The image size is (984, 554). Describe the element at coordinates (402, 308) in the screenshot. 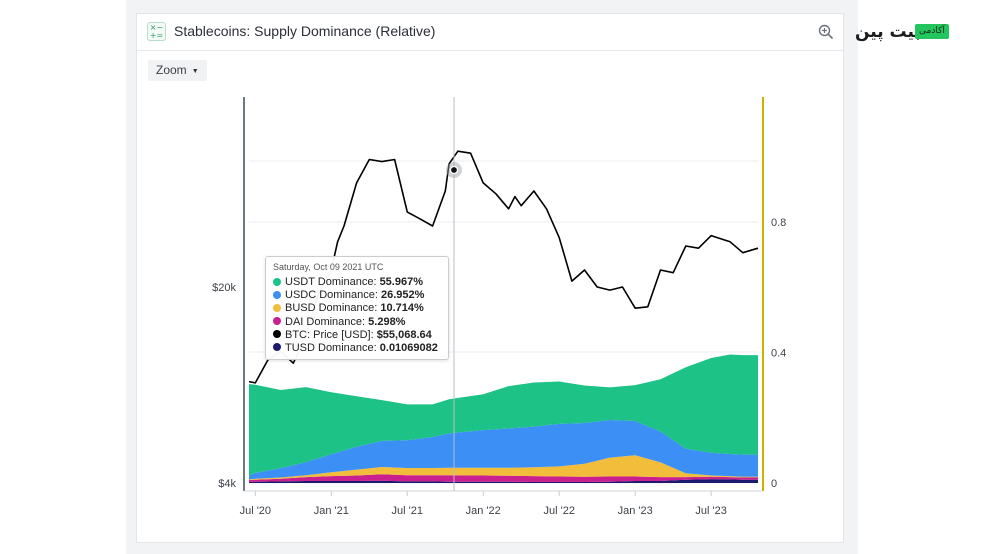

I see `tooltip-value: 10.714%` at that location.